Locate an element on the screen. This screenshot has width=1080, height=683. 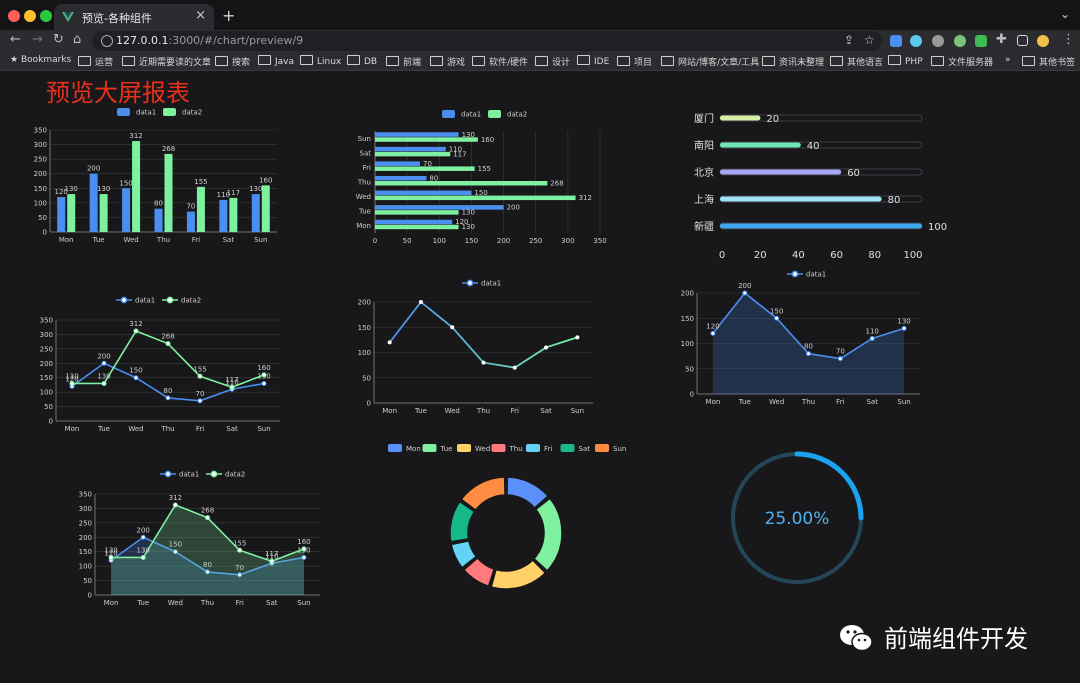
hbar-chart-legend-swatch-data2 is located at coordinates (494, 114).